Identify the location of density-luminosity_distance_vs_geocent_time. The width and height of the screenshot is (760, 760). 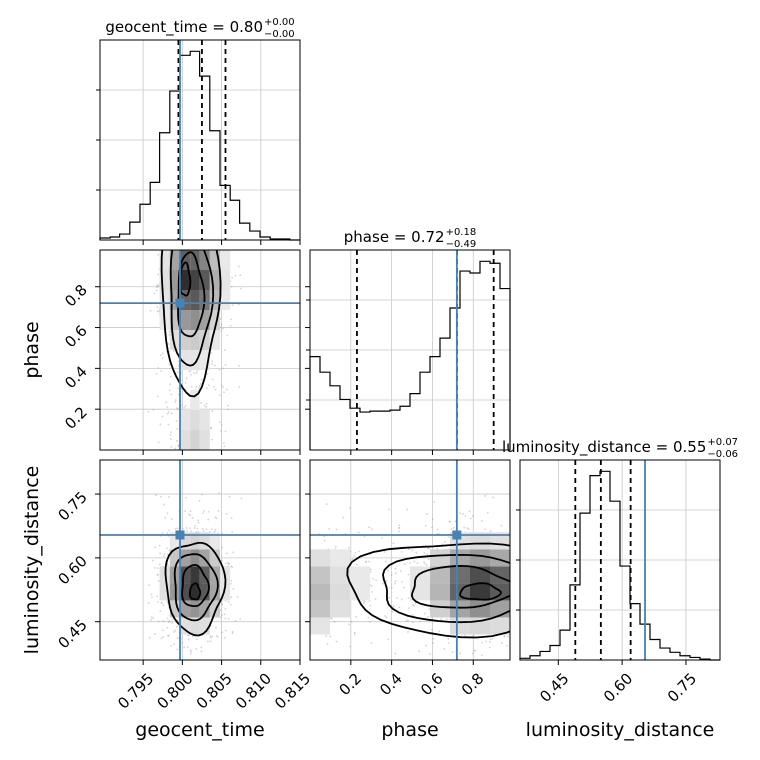
(195, 573).